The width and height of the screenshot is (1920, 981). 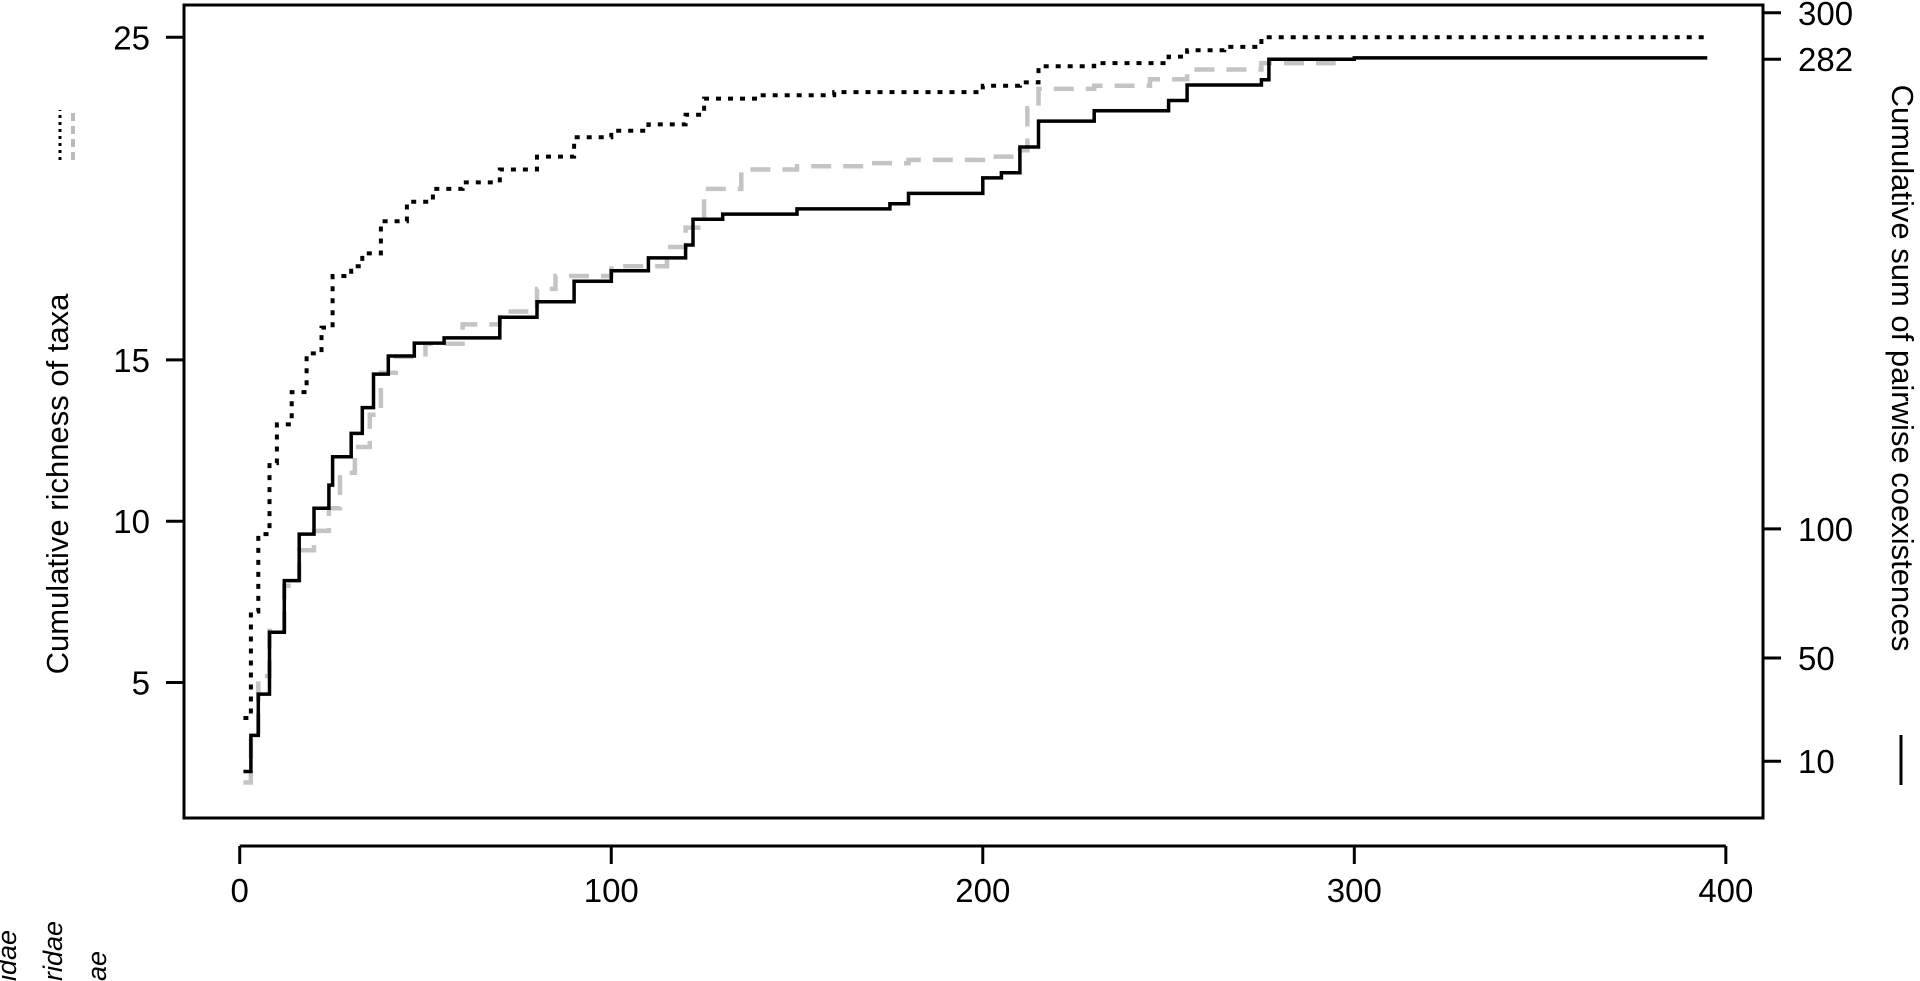 What do you see at coordinates (1354, 890) in the screenshot?
I see `x-tick-label: 300` at bounding box center [1354, 890].